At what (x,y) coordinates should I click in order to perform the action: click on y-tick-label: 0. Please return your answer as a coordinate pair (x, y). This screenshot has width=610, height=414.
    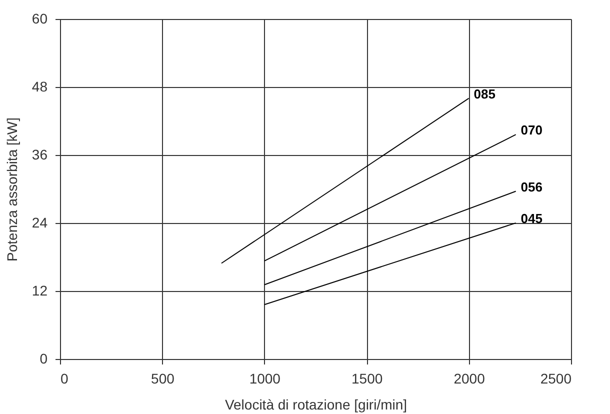
    Looking at the image, I should click on (44, 358).